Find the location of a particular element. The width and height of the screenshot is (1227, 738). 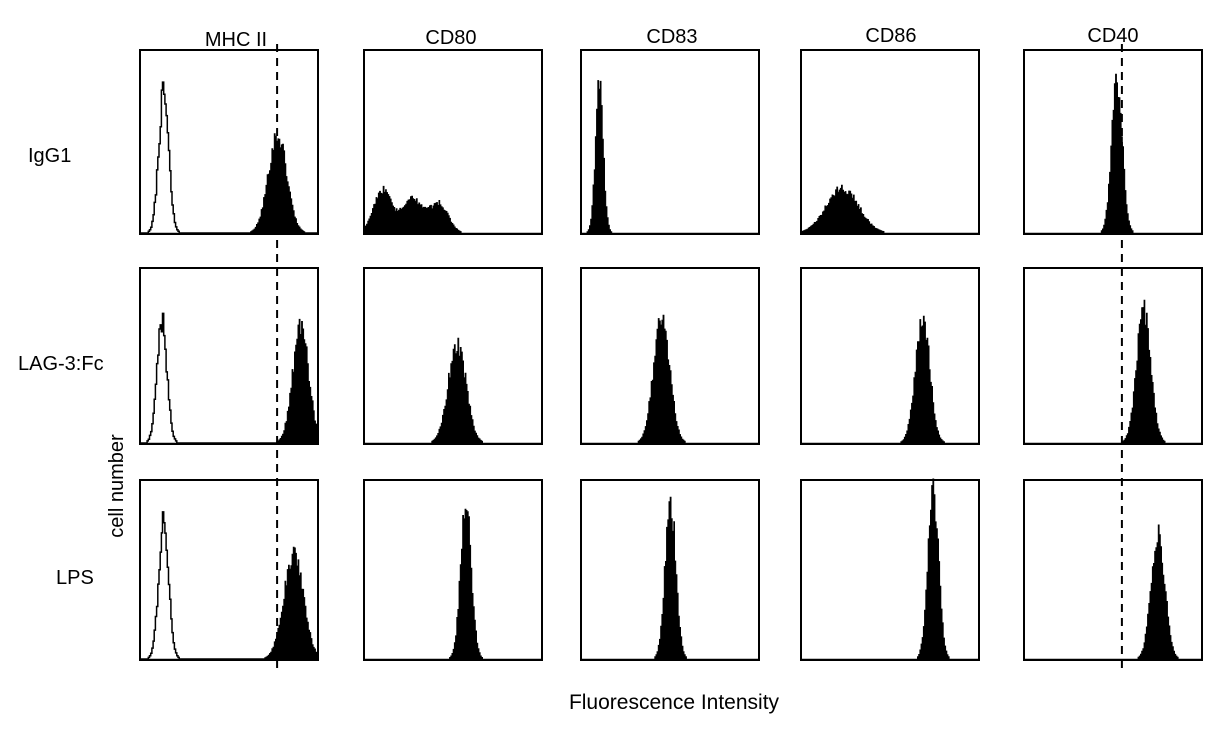

panel-frame-lag-3-fc-cd86 is located at coordinates (890, 356).